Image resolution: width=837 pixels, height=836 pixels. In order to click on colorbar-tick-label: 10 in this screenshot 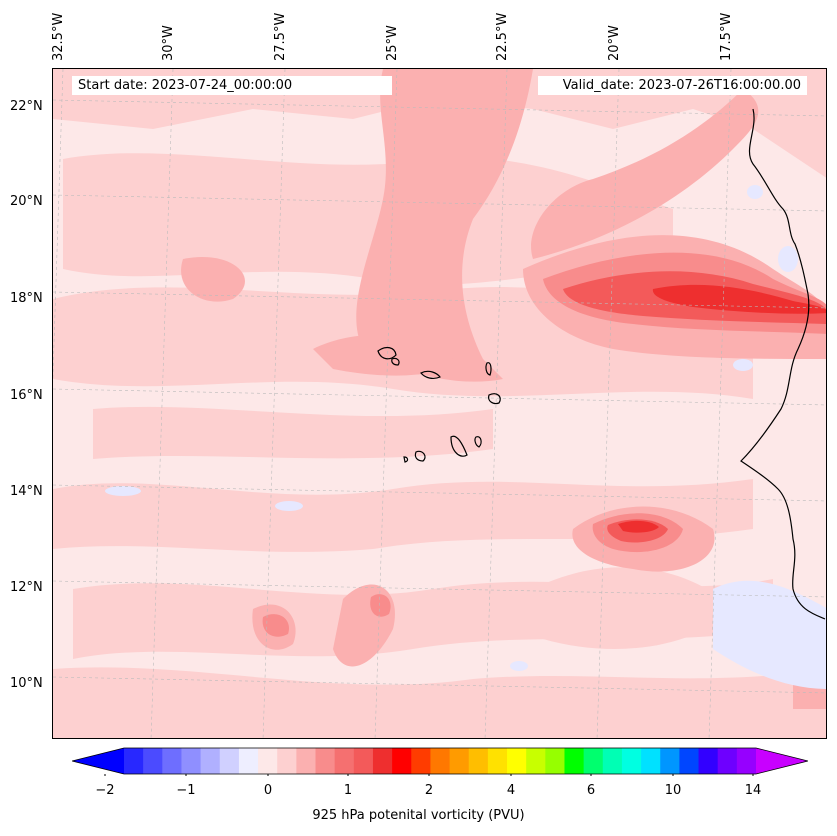, I will do `click(673, 790)`.